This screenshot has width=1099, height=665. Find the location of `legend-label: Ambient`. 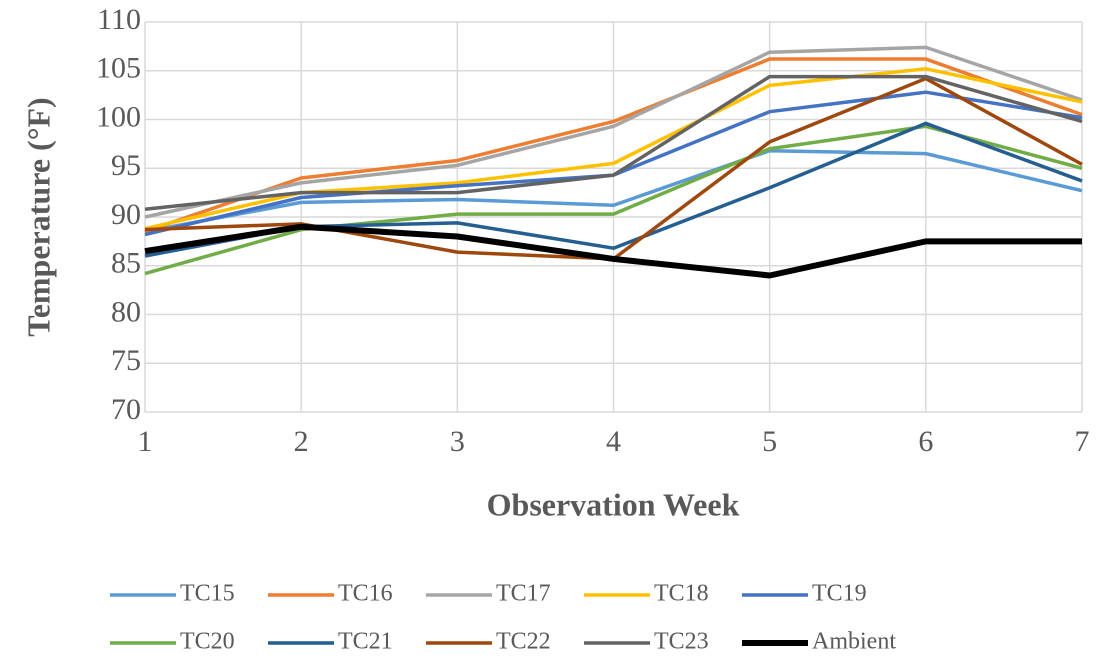

legend-label: Ambient is located at coordinates (854, 642).